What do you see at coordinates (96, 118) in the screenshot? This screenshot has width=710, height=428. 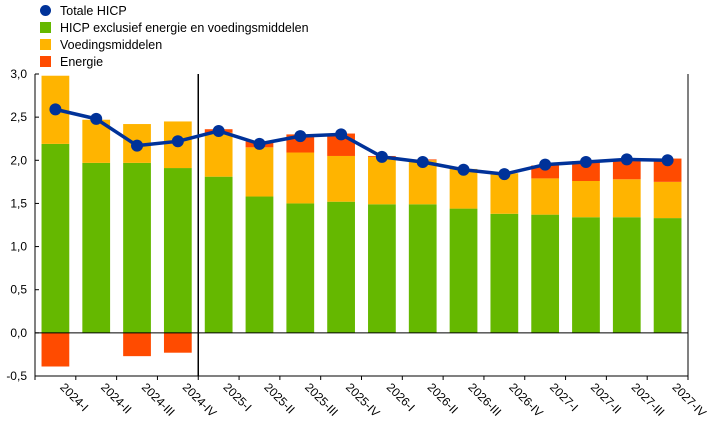 I see `total-hicp-point-2024-ii` at bounding box center [96, 118].